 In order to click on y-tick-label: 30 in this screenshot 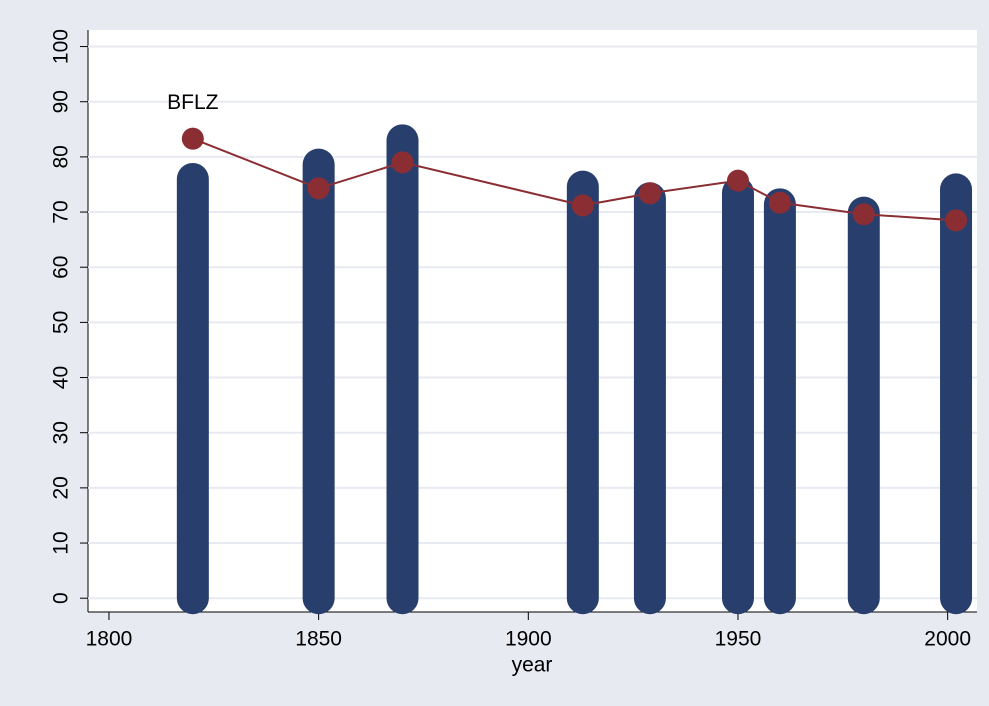, I will do `click(61, 432)`.